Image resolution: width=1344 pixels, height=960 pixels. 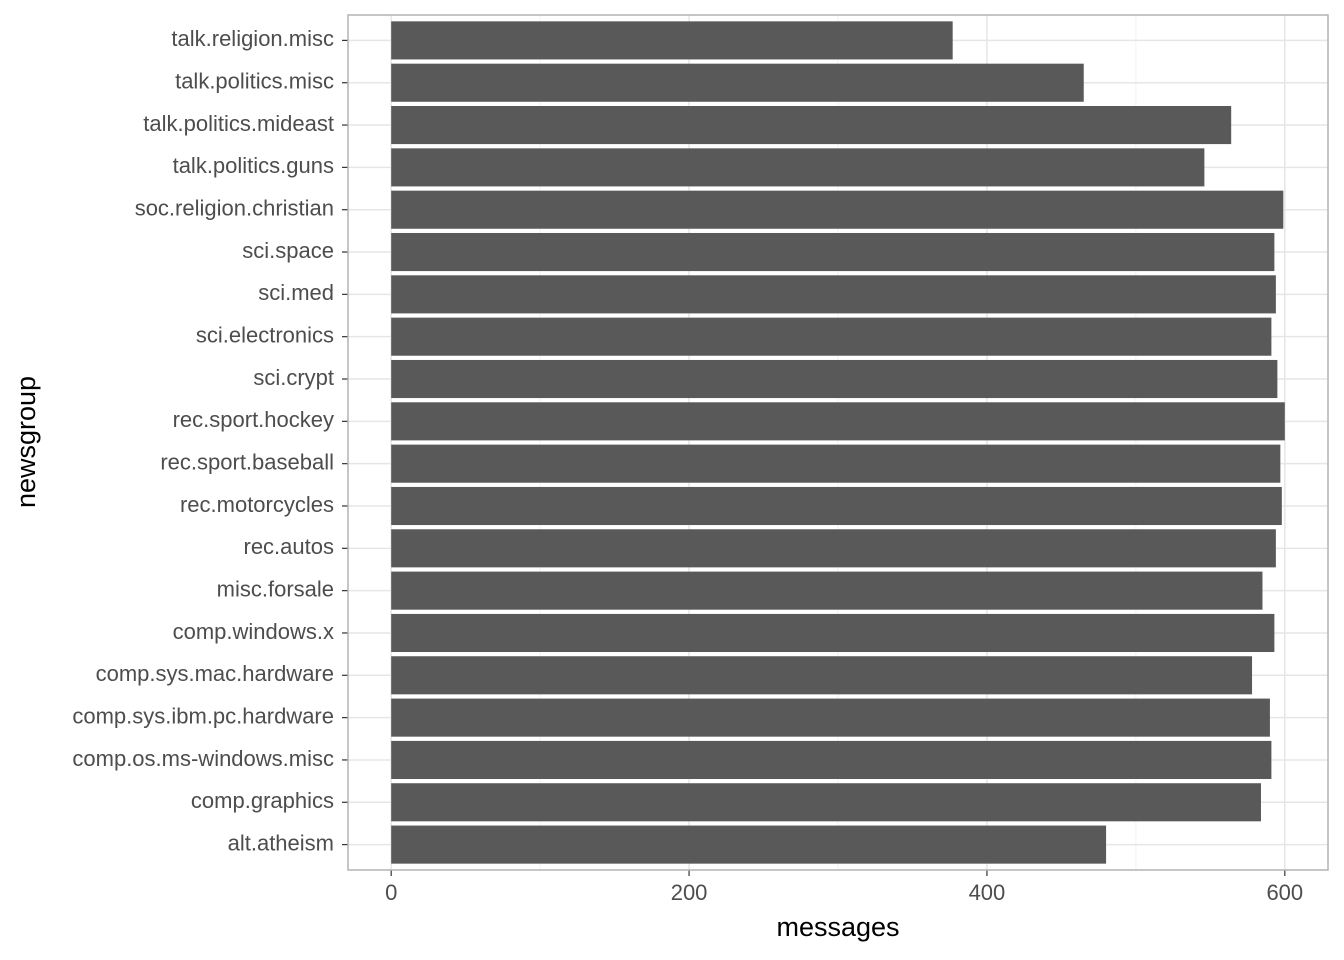 What do you see at coordinates (247, 461) in the screenshot?
I see `y-tick-label: rec.sport.baseball` at bounding box center [247, 461].